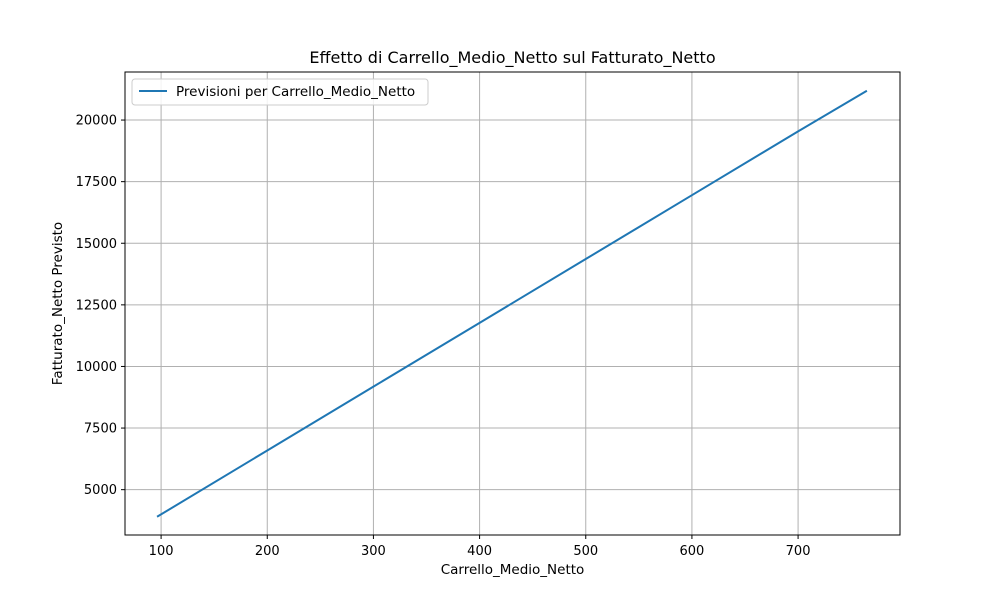  What do you see at coordinates (513, 570) in the screenshot?
I see `x-axis-label: Carrello_Medio_Netto` at bounding box center [513, 570].